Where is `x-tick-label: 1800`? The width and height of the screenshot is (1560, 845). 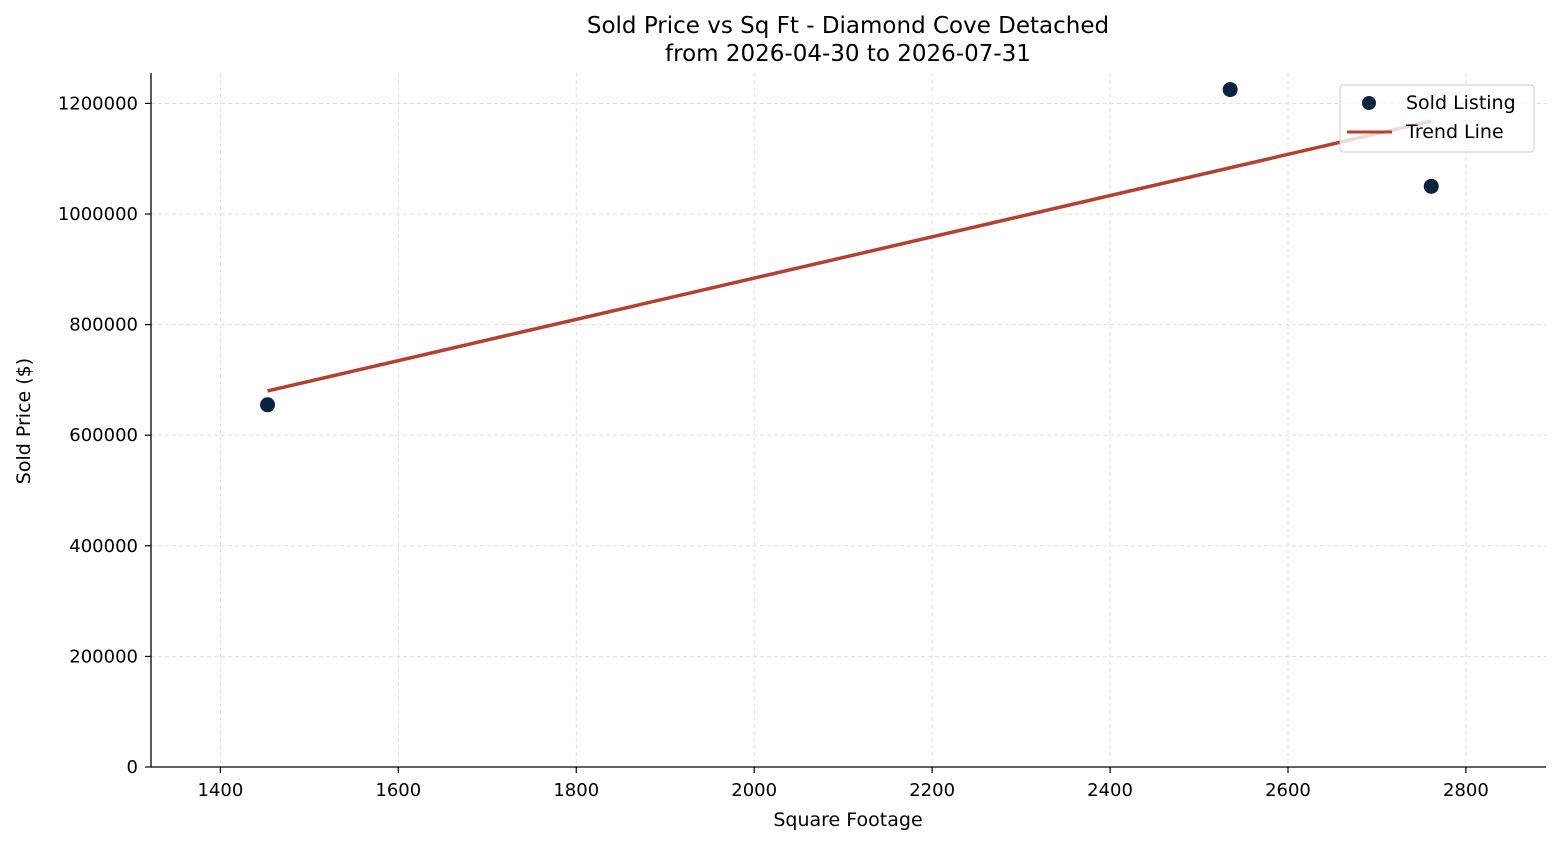
x-tick-label: 1800 is located at coordinates (576, 790).